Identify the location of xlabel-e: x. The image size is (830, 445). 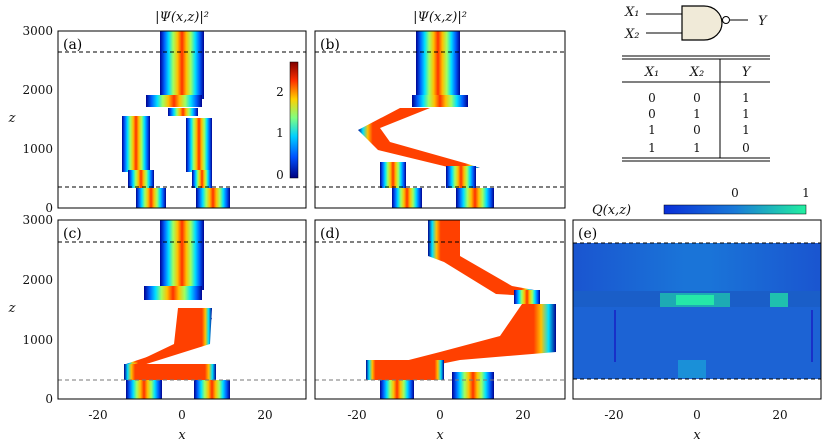
(697, 435).